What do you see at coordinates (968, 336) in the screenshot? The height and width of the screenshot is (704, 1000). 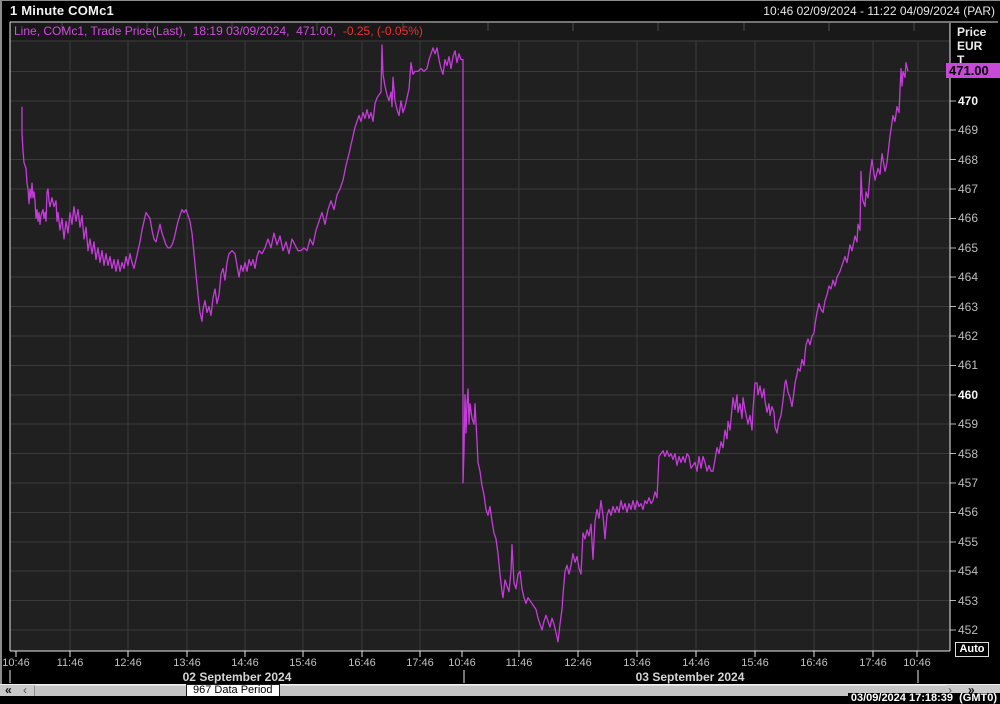 I see `price-tick-label: 462` at bounding box center [968, 336].